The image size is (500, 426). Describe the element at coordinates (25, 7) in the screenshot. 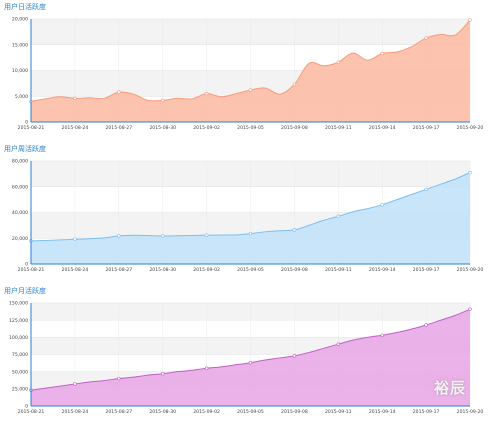

I see `chart-title: 用户日活跃度` at that location.